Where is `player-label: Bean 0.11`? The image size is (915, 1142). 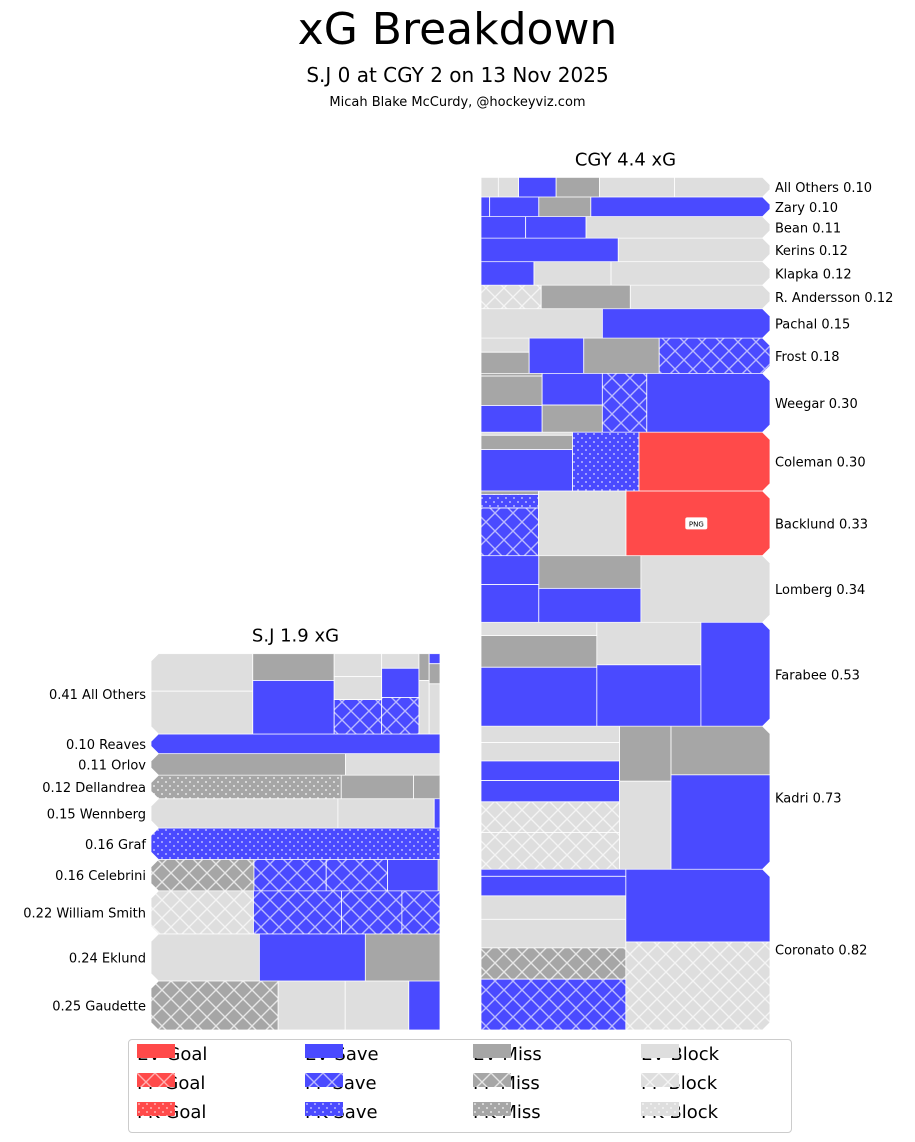
player-label: Bean 0.11 is located at coordinates (808, 228).